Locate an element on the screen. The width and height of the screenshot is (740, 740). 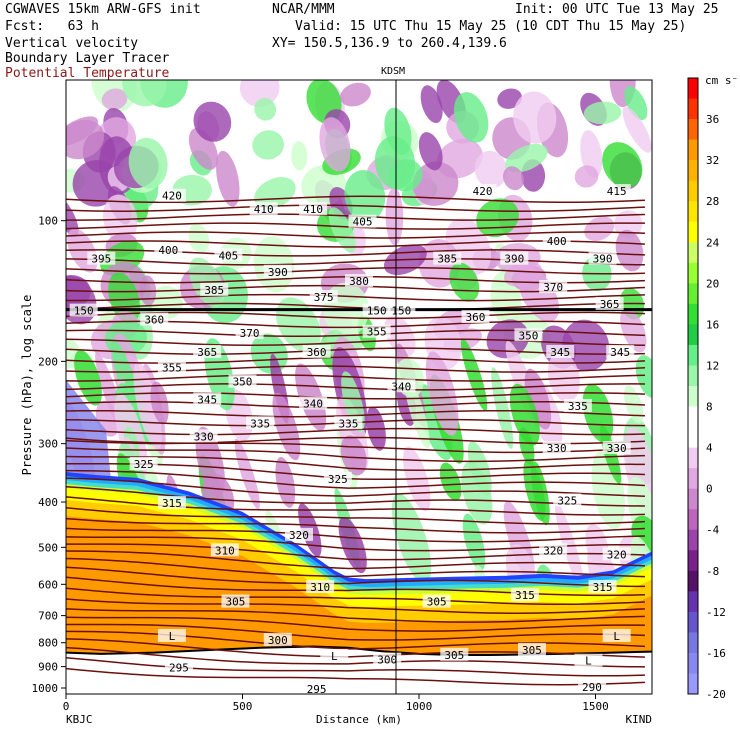
theta-label: 300 is located at coordinates (387, 660).